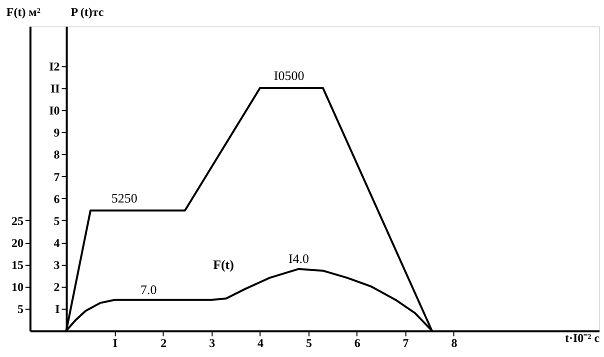 This screenshot has width=604, height=357. What do you see at coordinates (124, 198) in the screenshot?
I see `annotation: 5250` at bounding box center [124, 198].